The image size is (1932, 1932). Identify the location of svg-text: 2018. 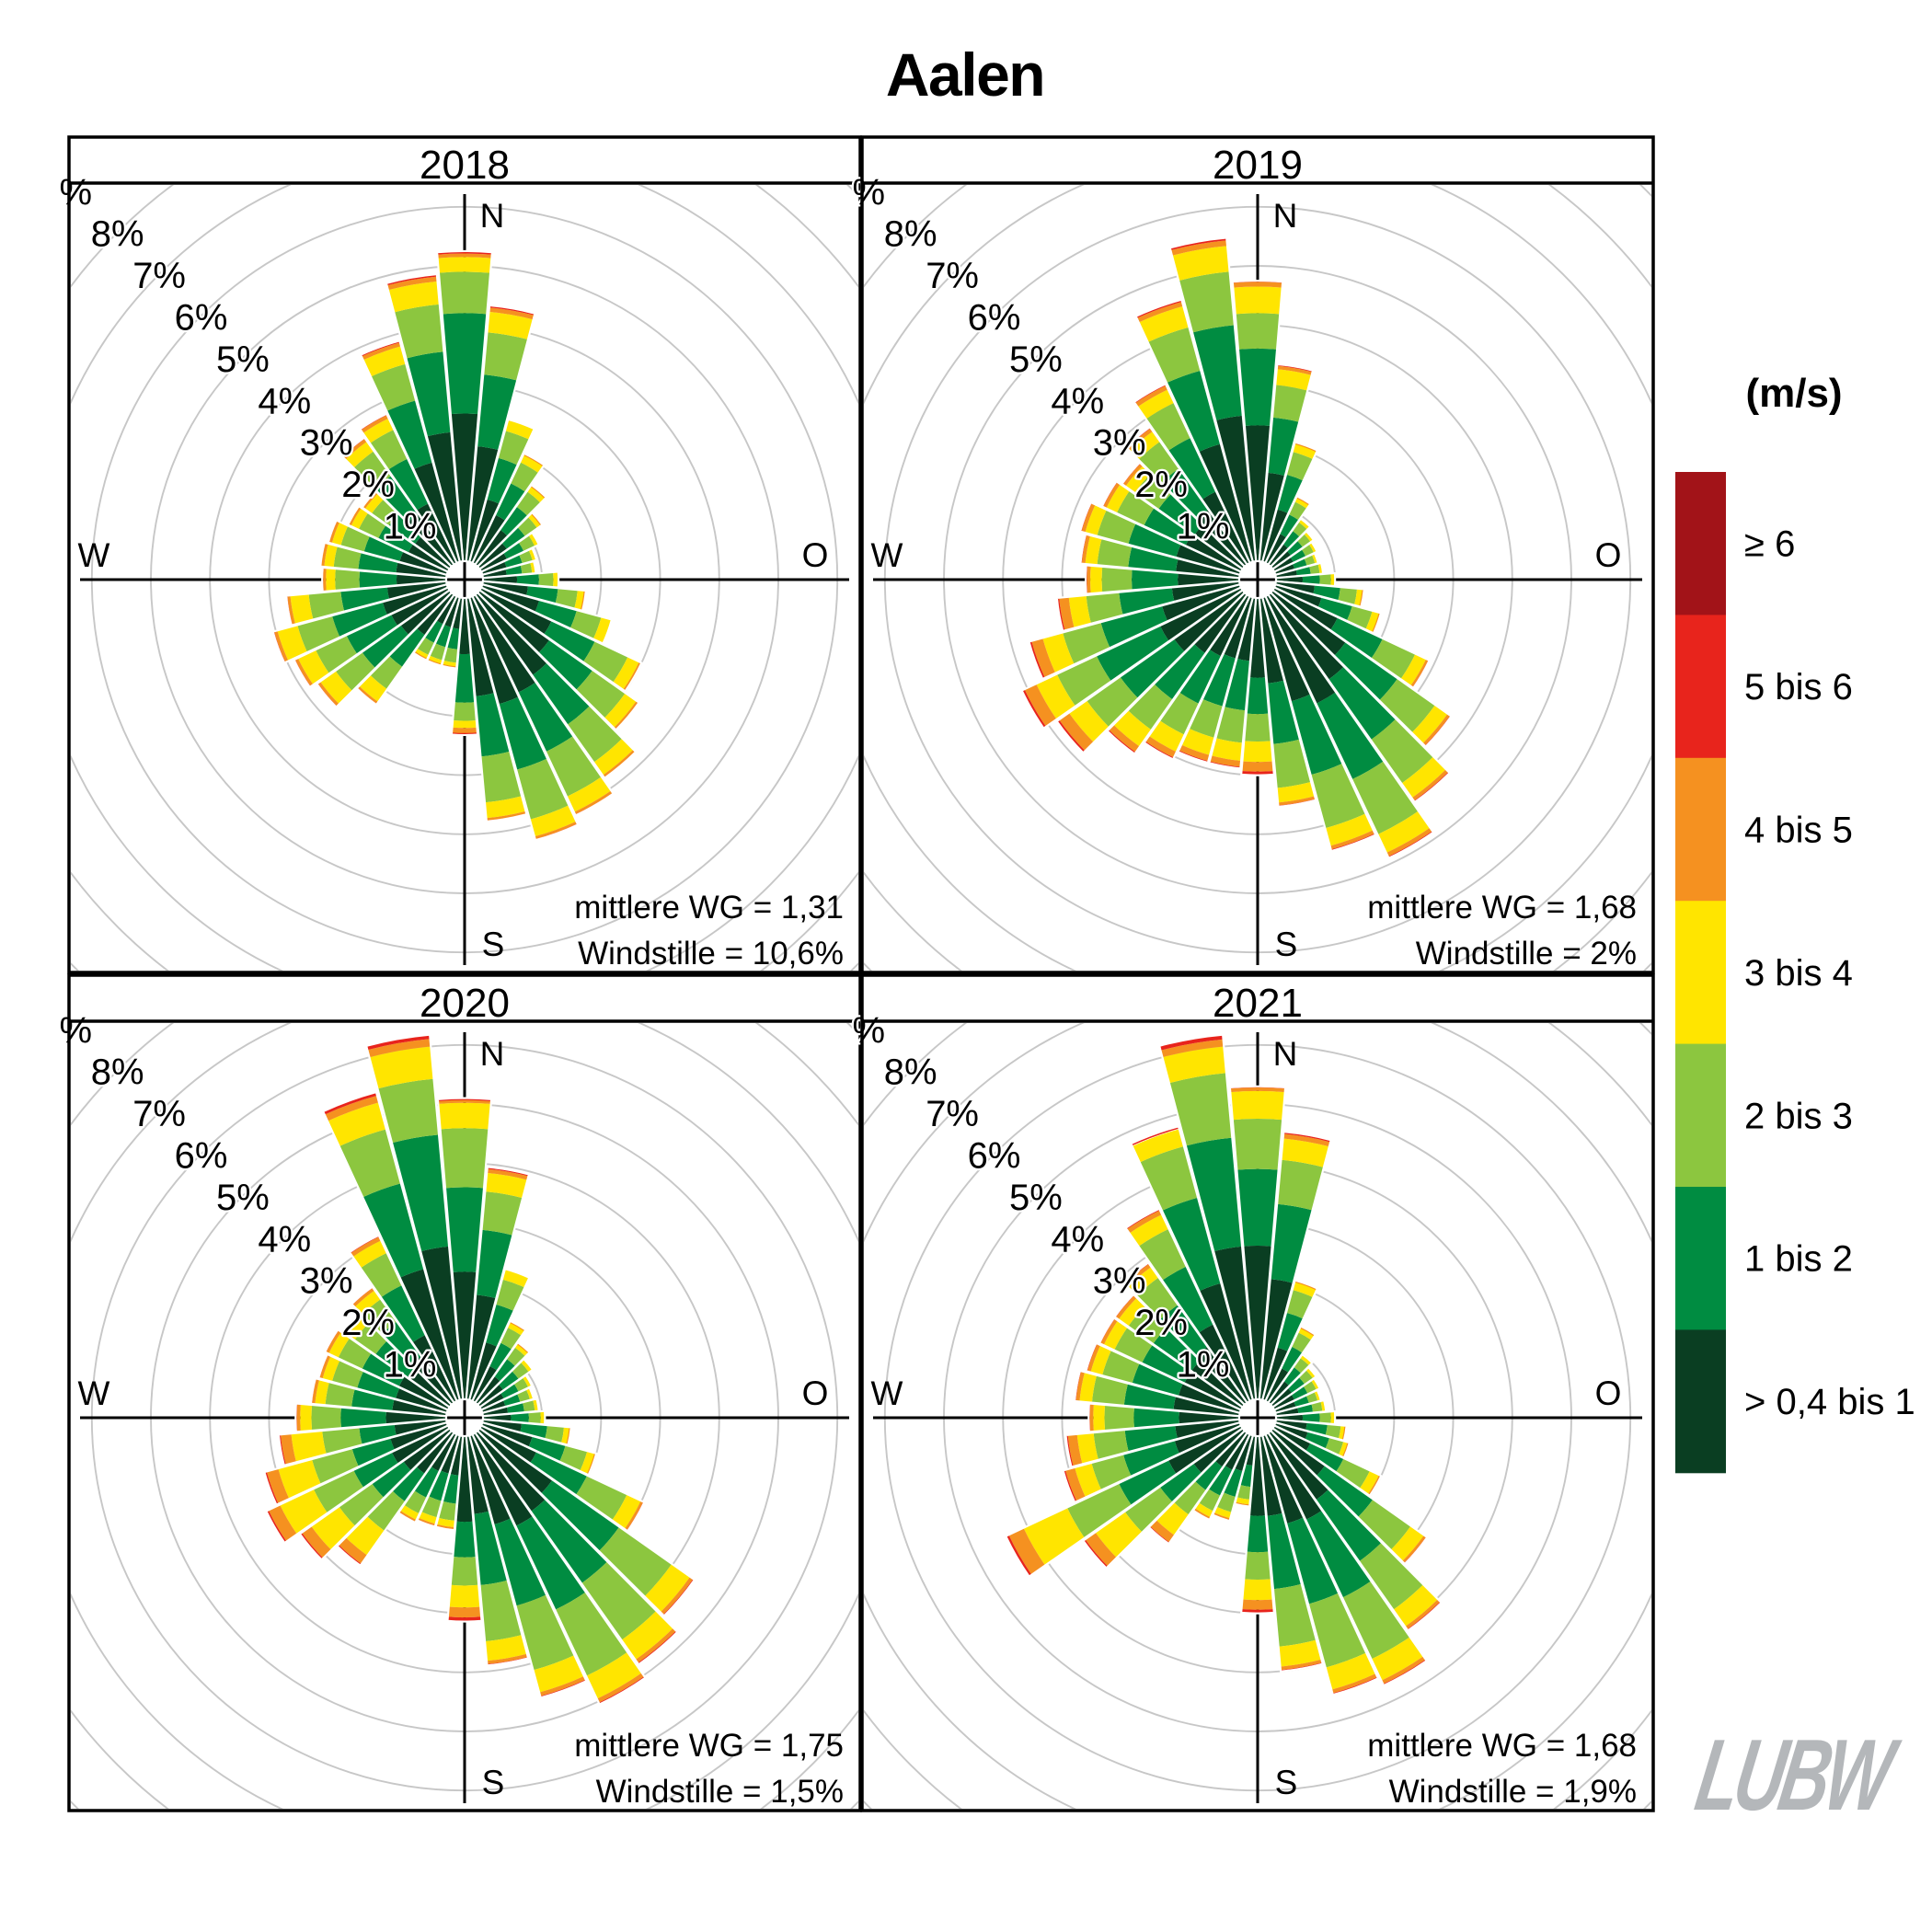
(465, 165).